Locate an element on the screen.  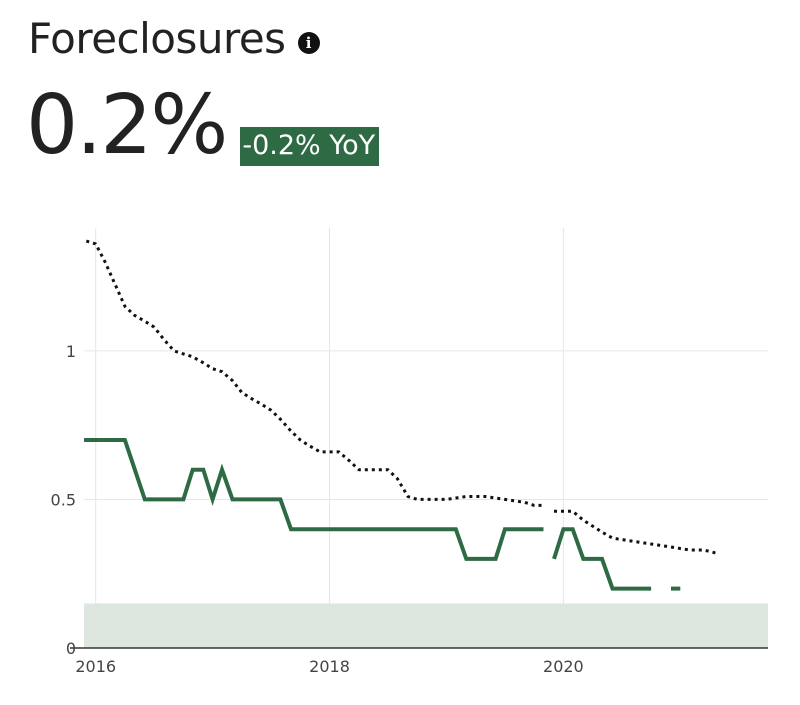
y-tick-label: 1 is located at coordinates (71, 351).